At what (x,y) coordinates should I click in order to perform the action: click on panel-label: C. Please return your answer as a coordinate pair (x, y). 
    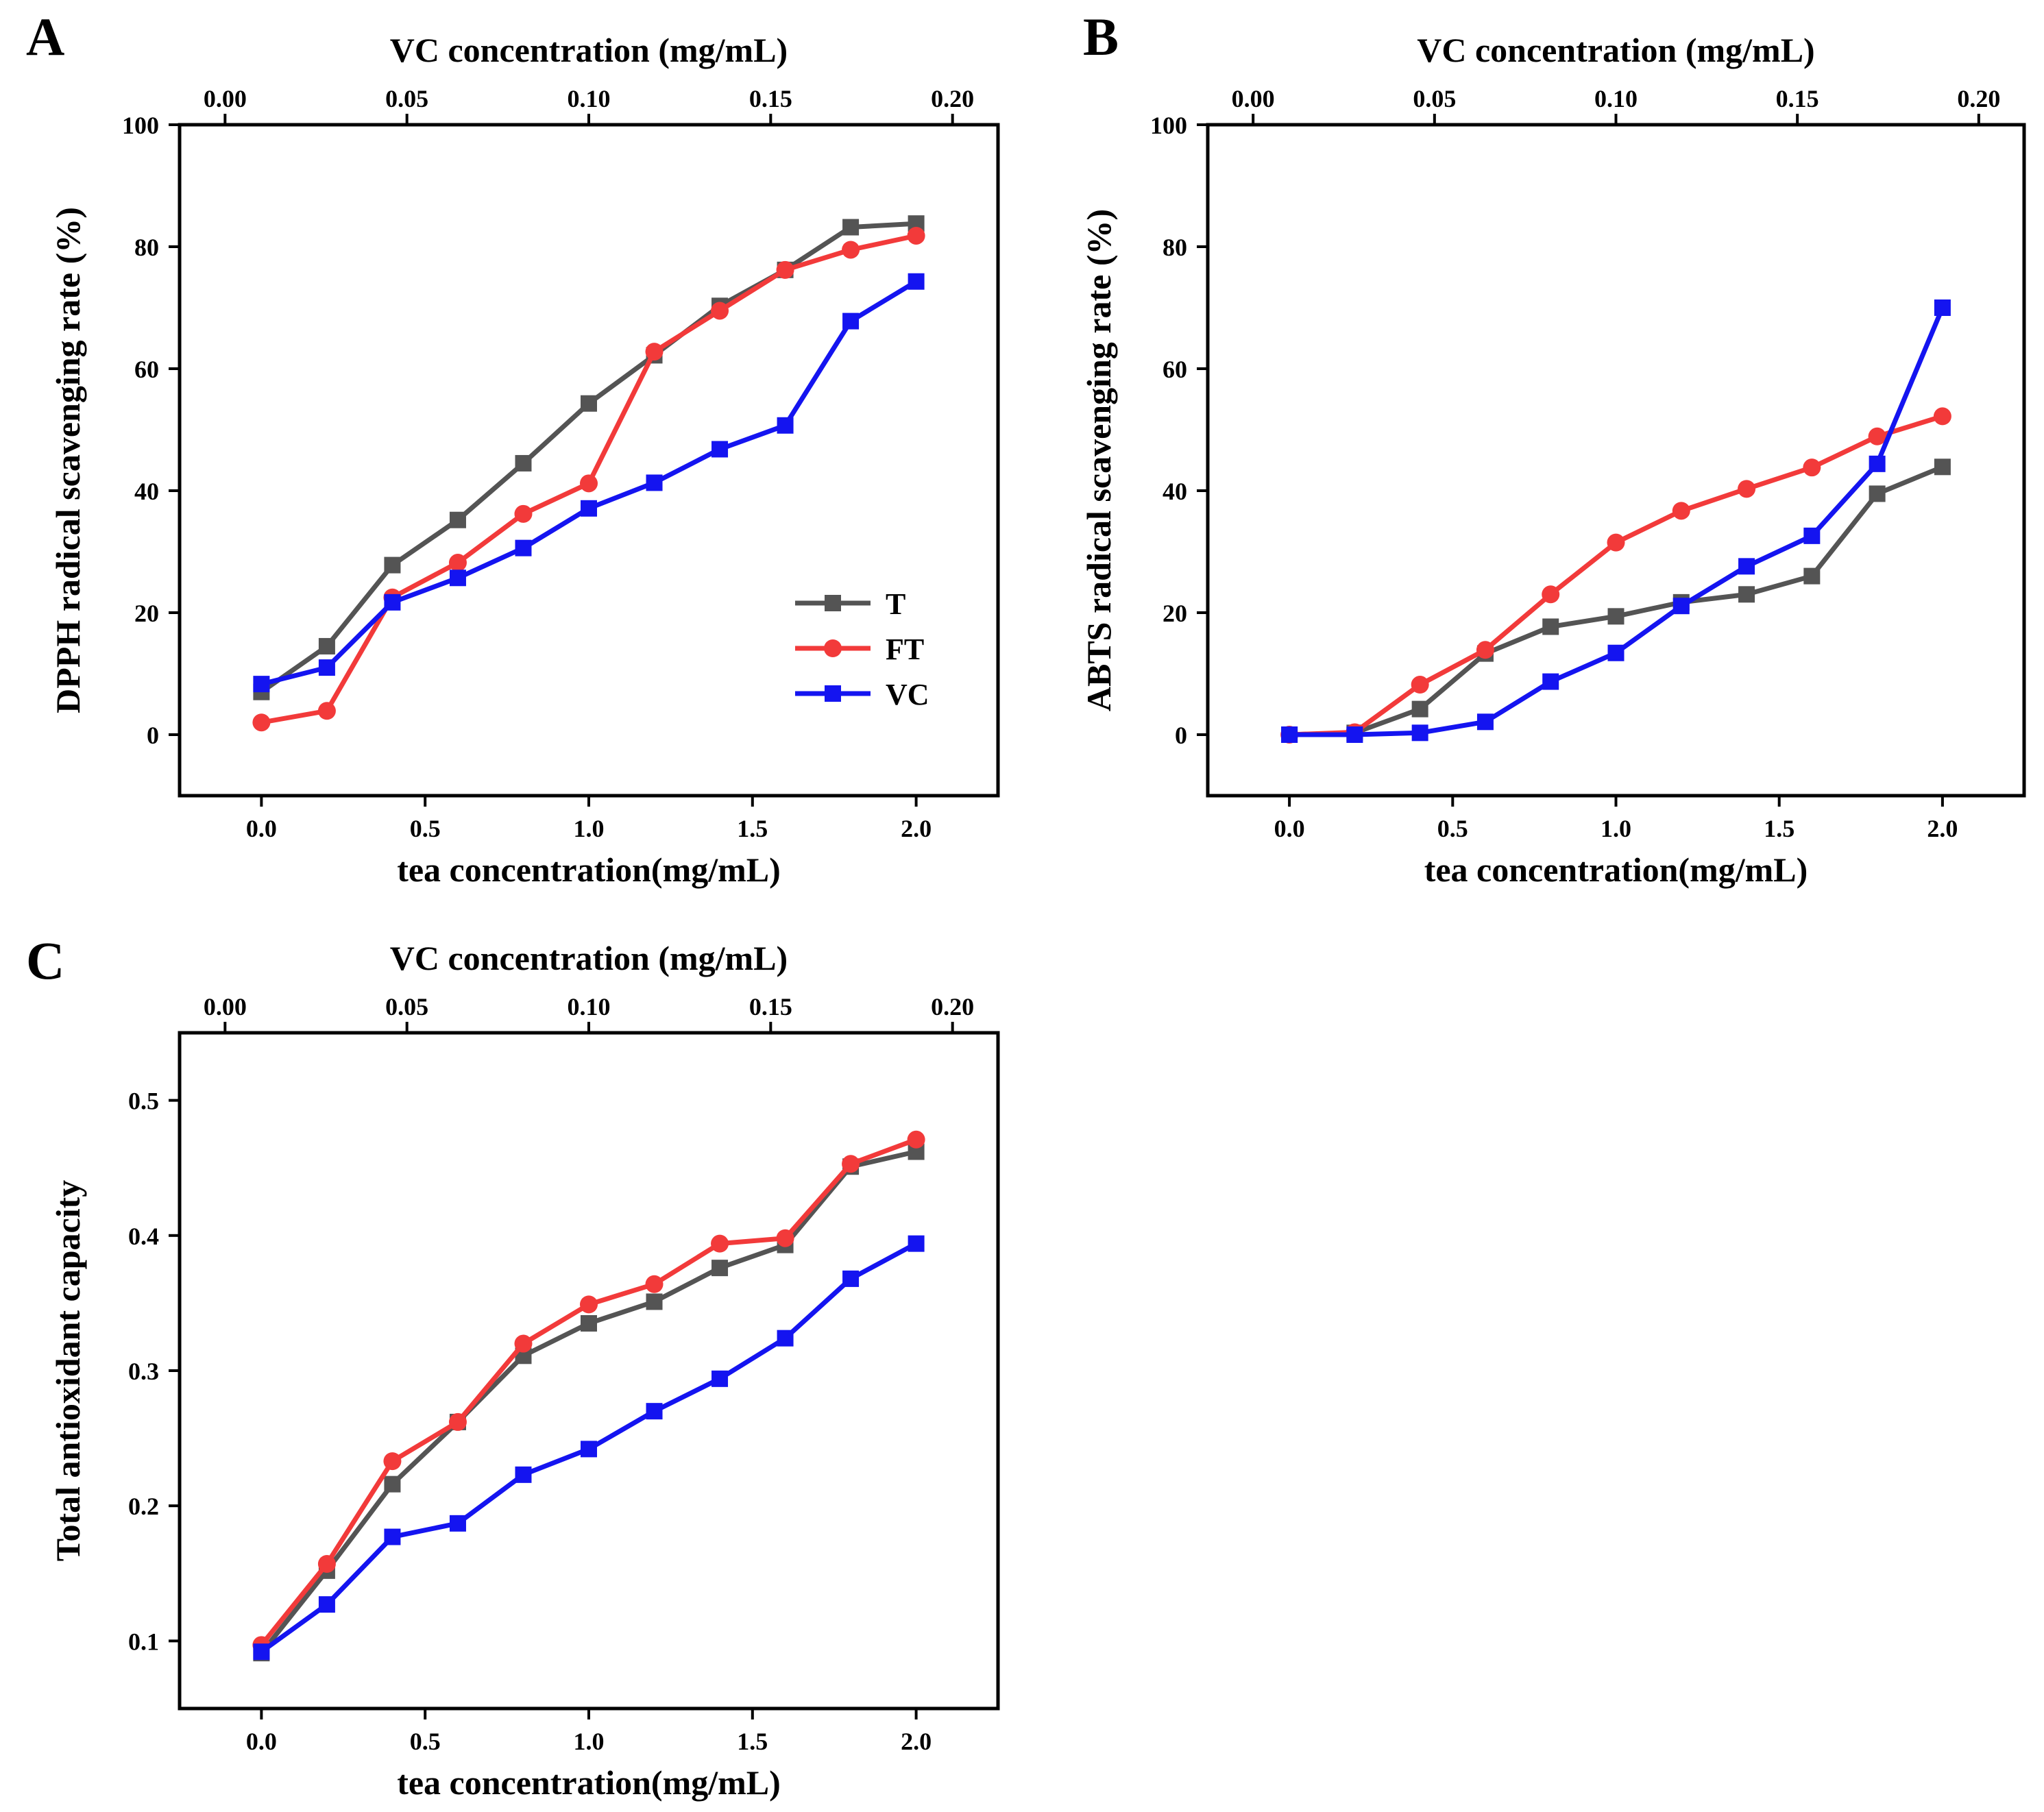
    Looking at the image, I should click on (45, 960).